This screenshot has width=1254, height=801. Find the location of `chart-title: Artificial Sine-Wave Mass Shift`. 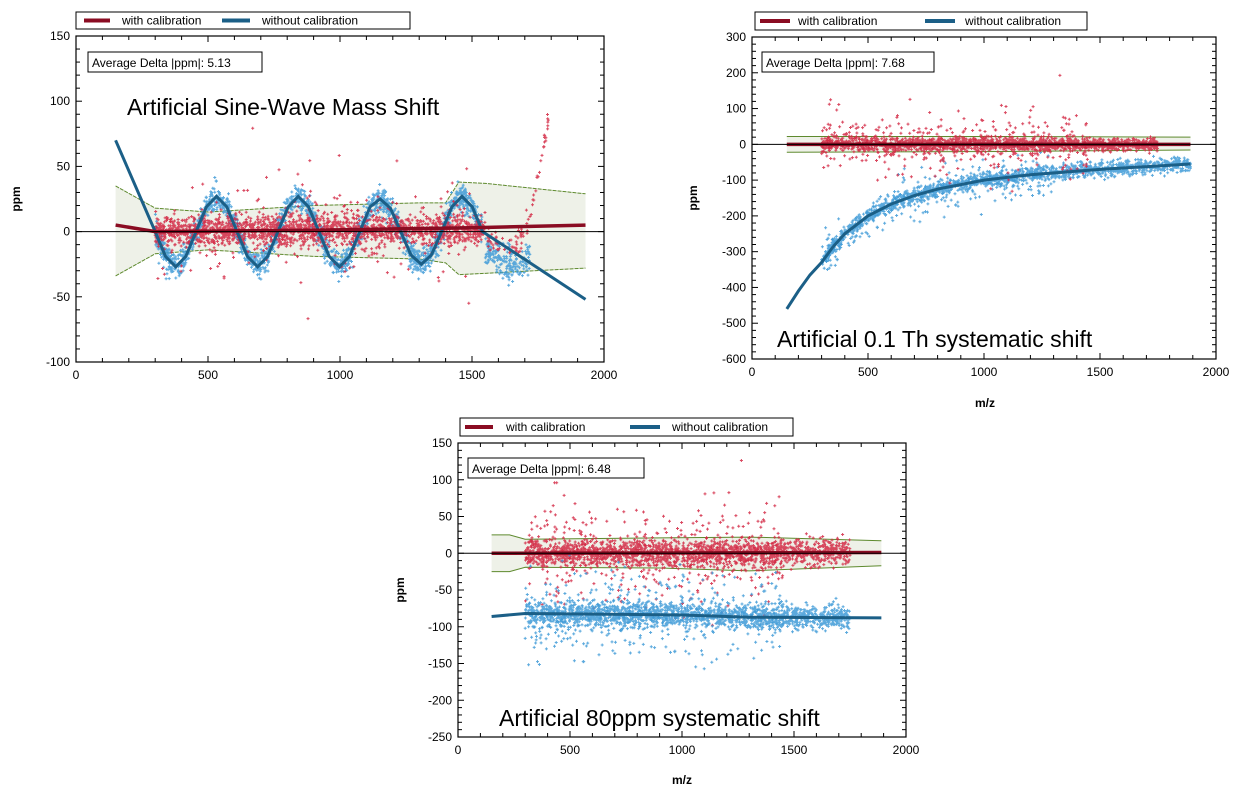

chart-title: Artificial Sine-Wave Mass Shift is located at coordinates (283, 107).